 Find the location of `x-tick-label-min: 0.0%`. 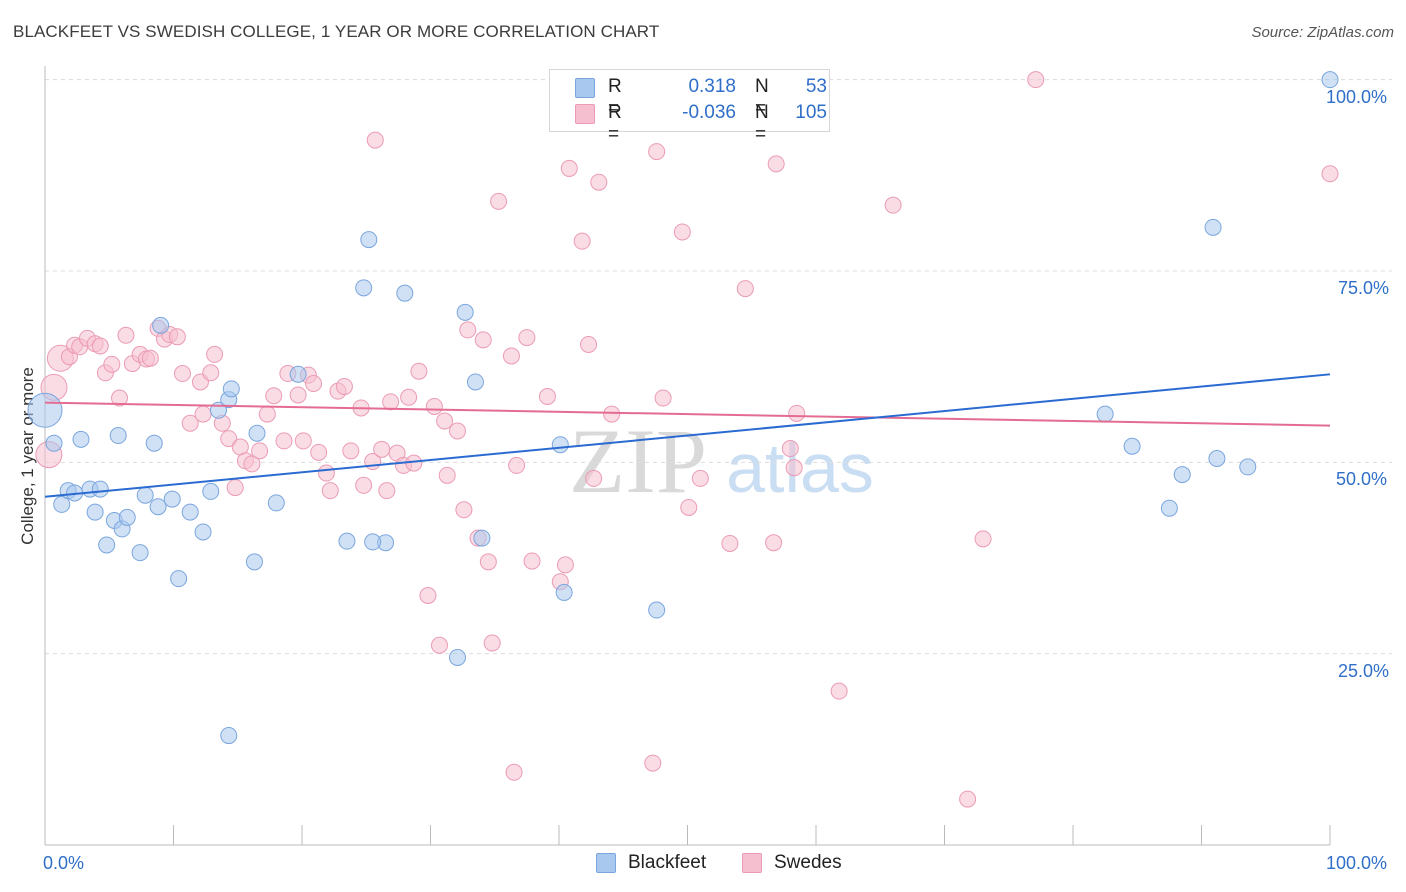

x-tick-label-min: 0.0% is located at coordinates (64, 863).